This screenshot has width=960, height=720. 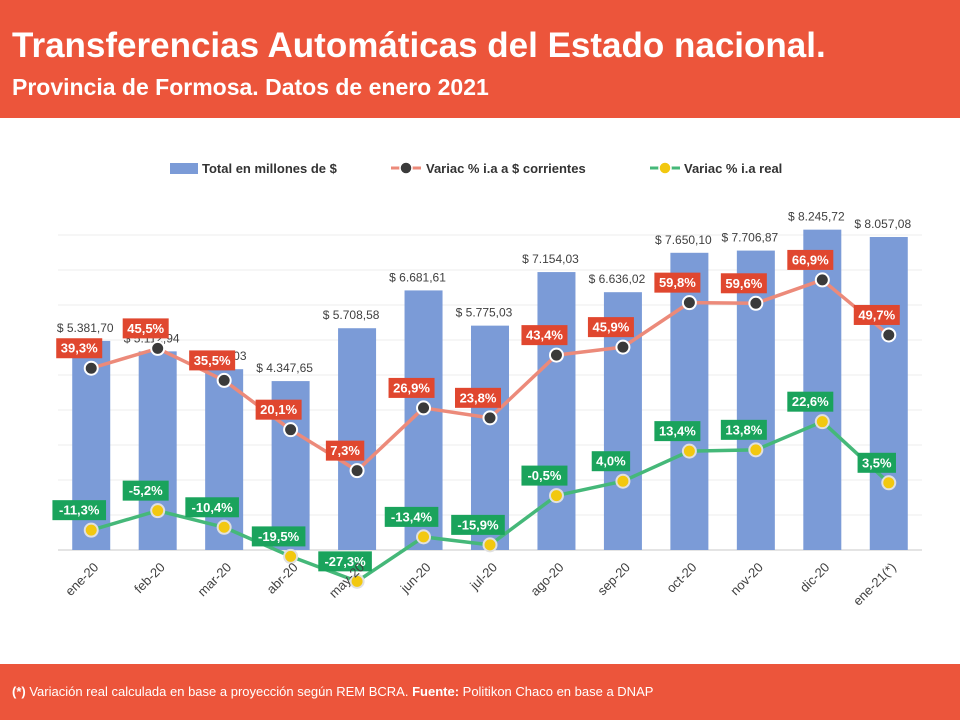 I want to click on nominal-data-label: 59,6%, so click(x=743, y=283).